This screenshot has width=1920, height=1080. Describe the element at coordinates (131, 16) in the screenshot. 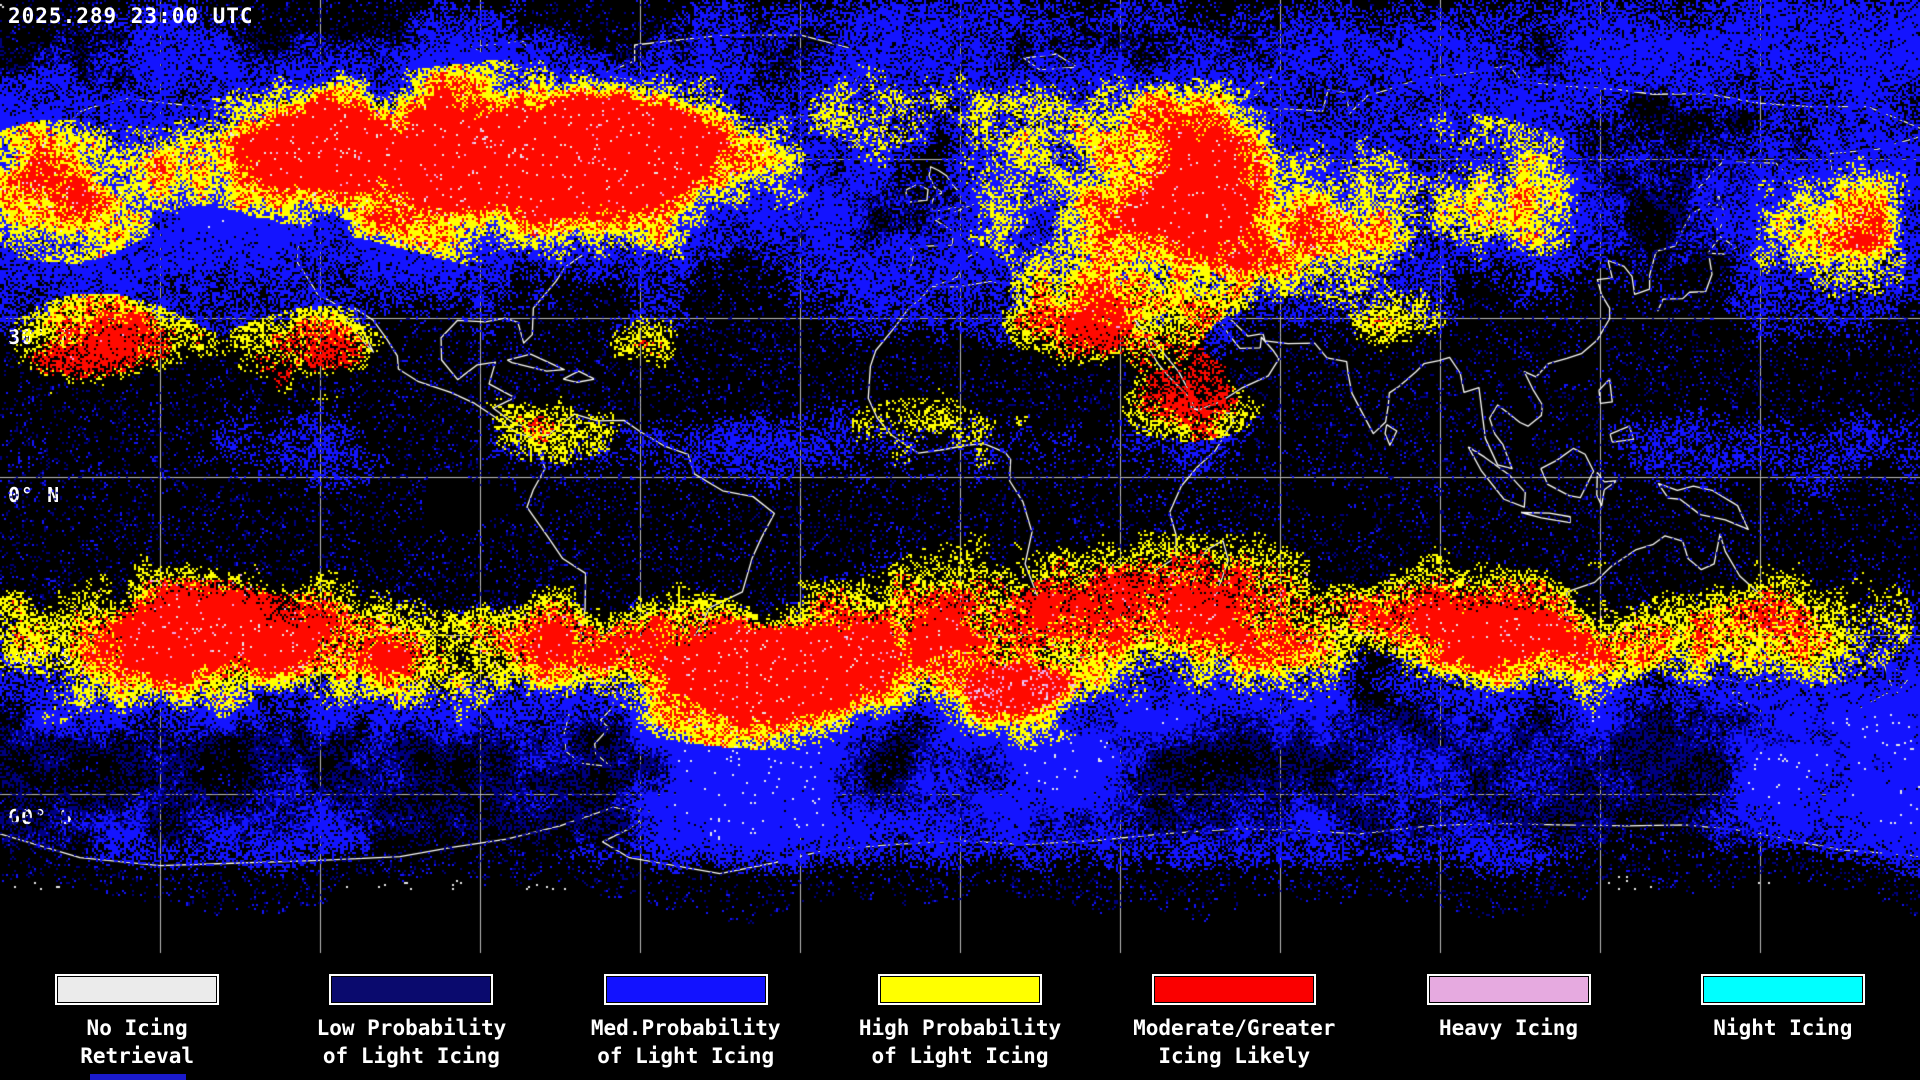

I see `timestamp: 2025.289 23:00 UTC` at that location.